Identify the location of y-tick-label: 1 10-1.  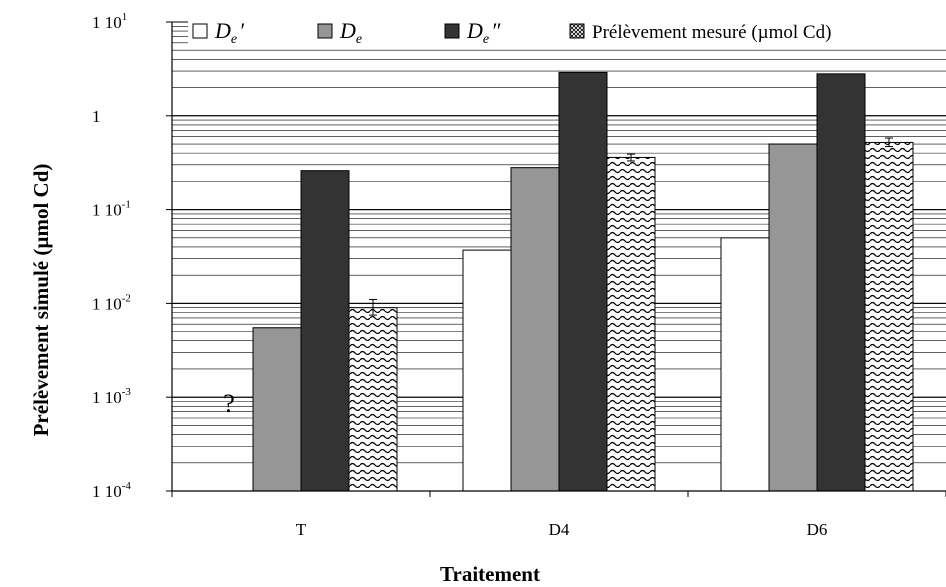
(111, 209).